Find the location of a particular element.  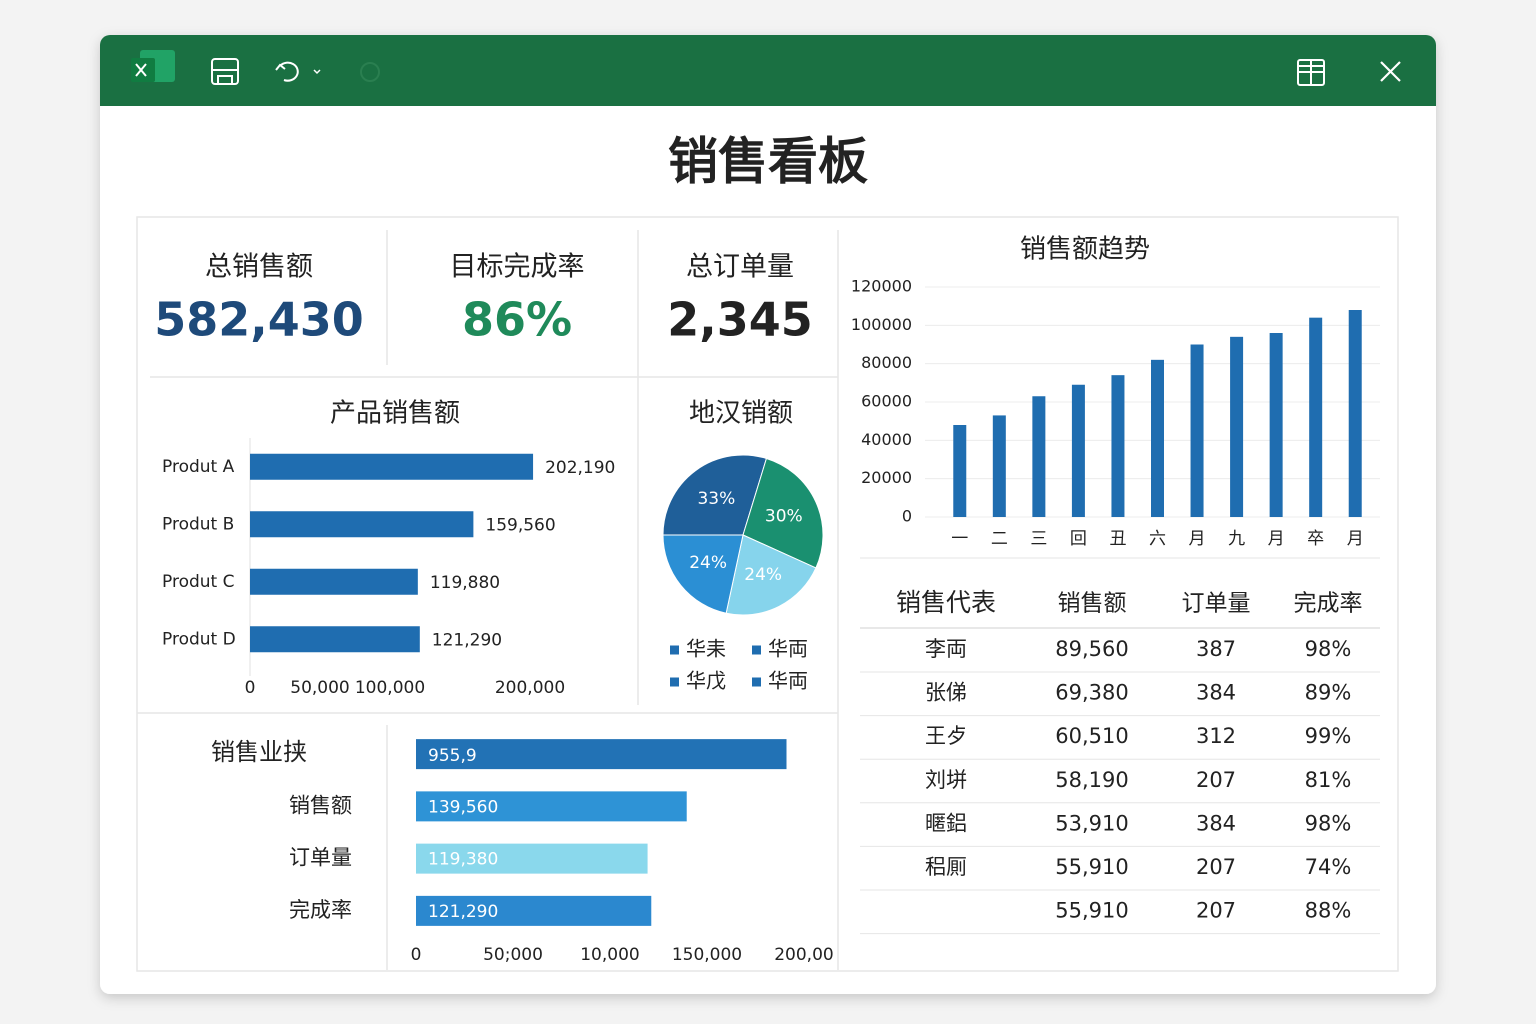

data-label: 119,380 is located at coordinates (463, 860).